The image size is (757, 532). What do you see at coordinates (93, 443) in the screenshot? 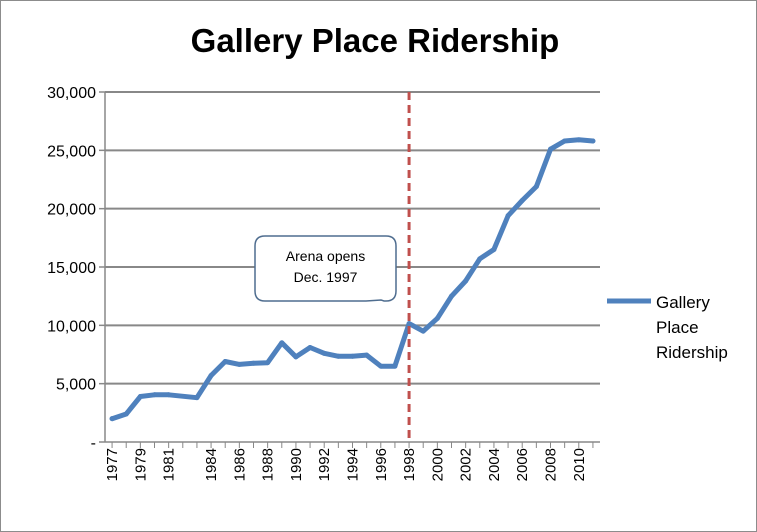
I see `y-tick-label: -` at bounding box center [93, 443].